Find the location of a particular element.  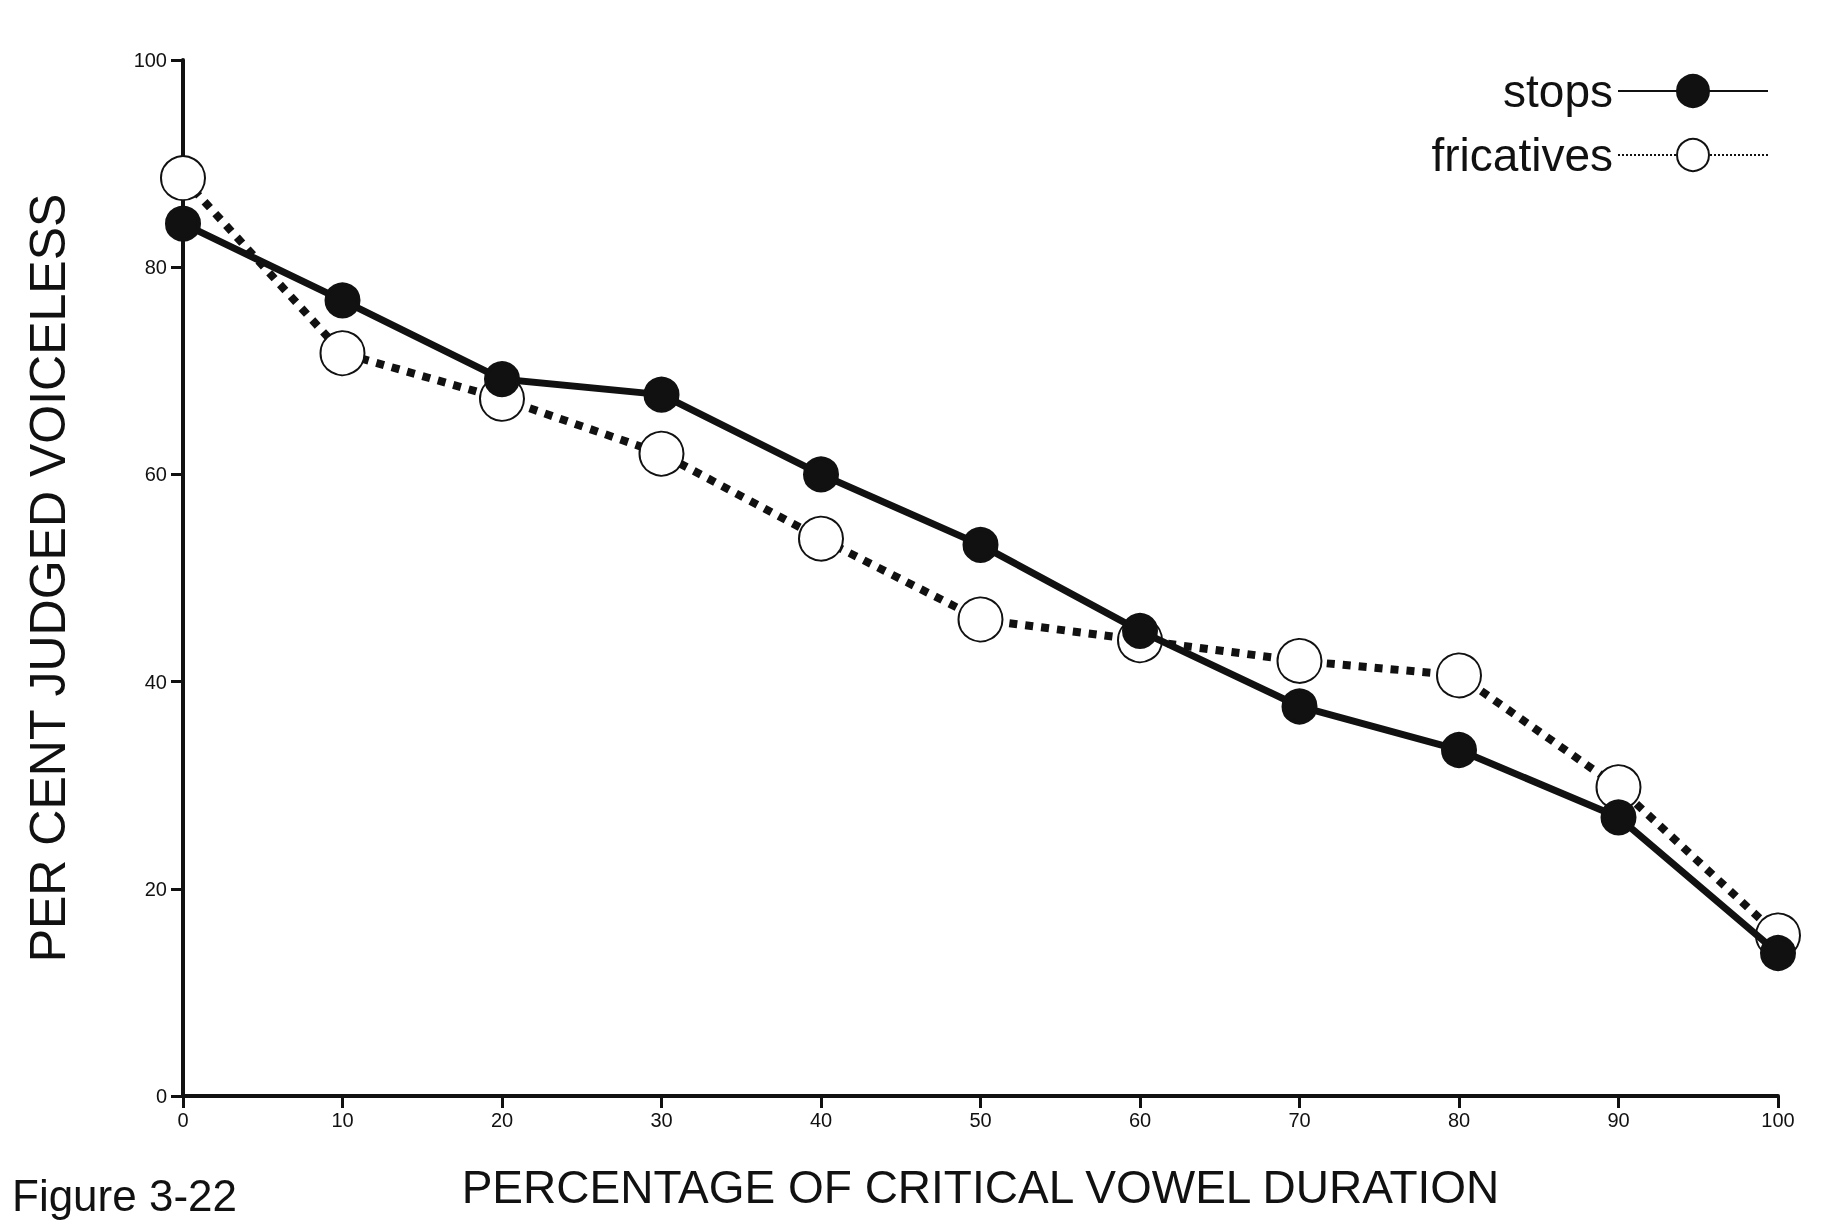

y-tick-label: 80 is located at coordinates (155, 267).